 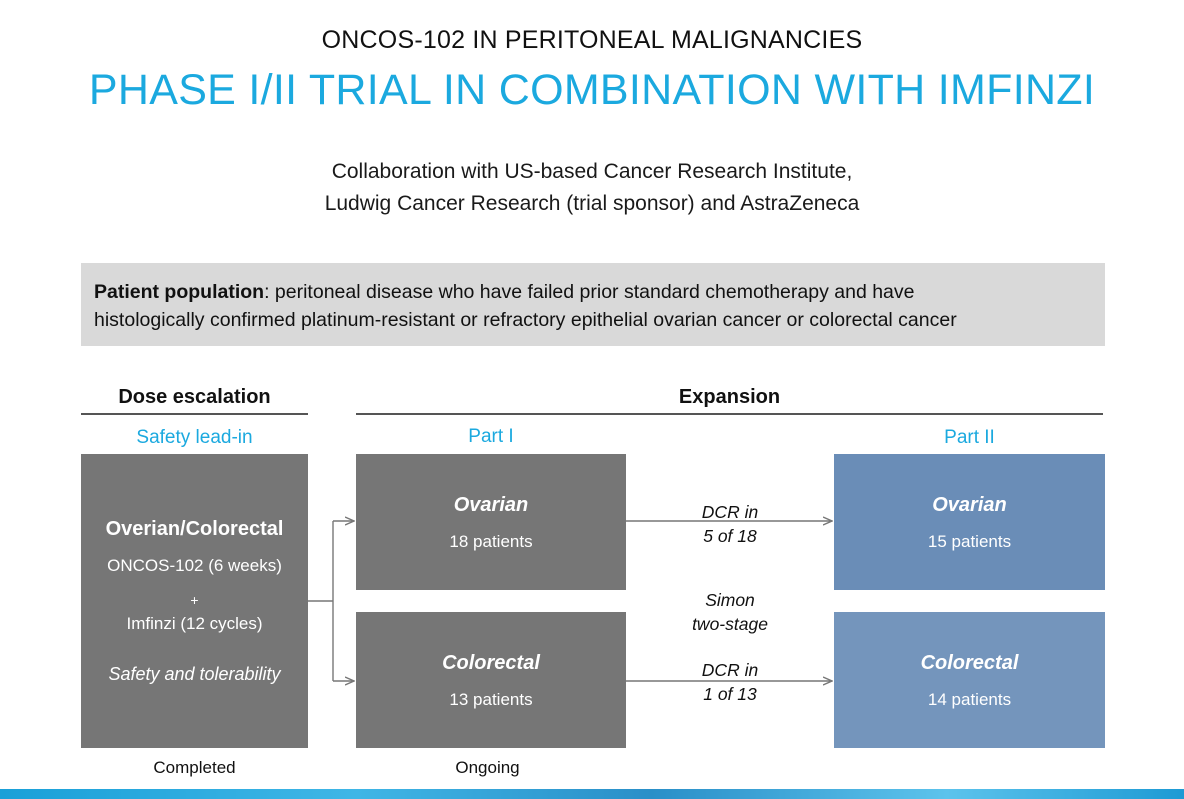 I want to click on part-2-colorectal-patients: 14 patients, so click(x=969, y=699).